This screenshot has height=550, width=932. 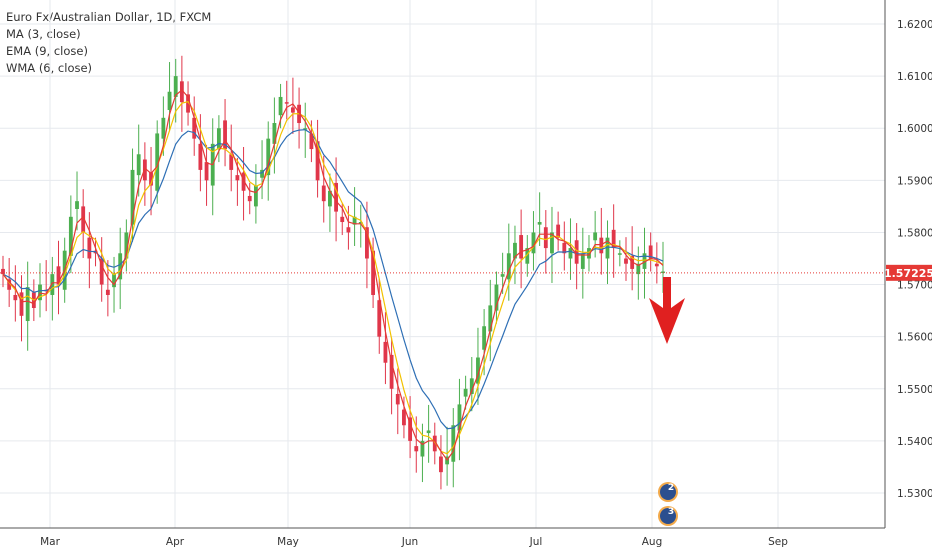 I want to click on y-tick-label: 1.57000, so click(x=914, y=286).